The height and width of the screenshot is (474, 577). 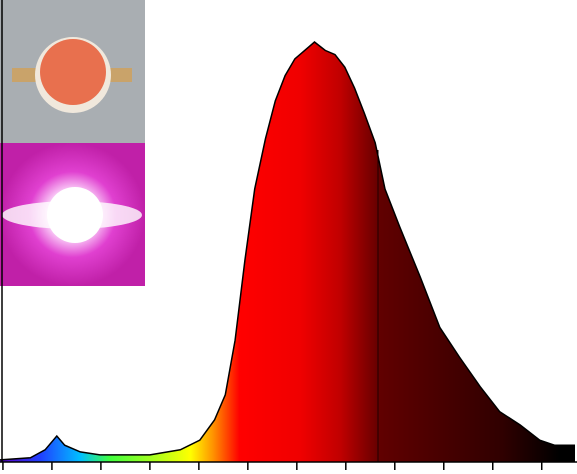 What do you see at coordinates (73, 72) in the screenshot?
I see `led-dome` at bounding box center [73, 72].